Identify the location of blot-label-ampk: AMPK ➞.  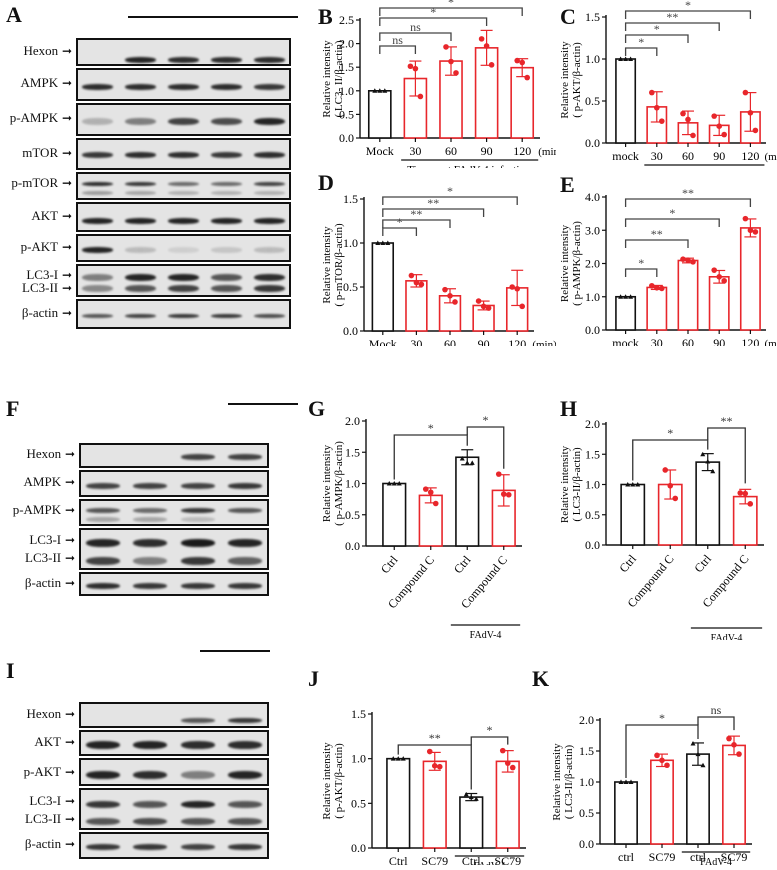
(46, 83).